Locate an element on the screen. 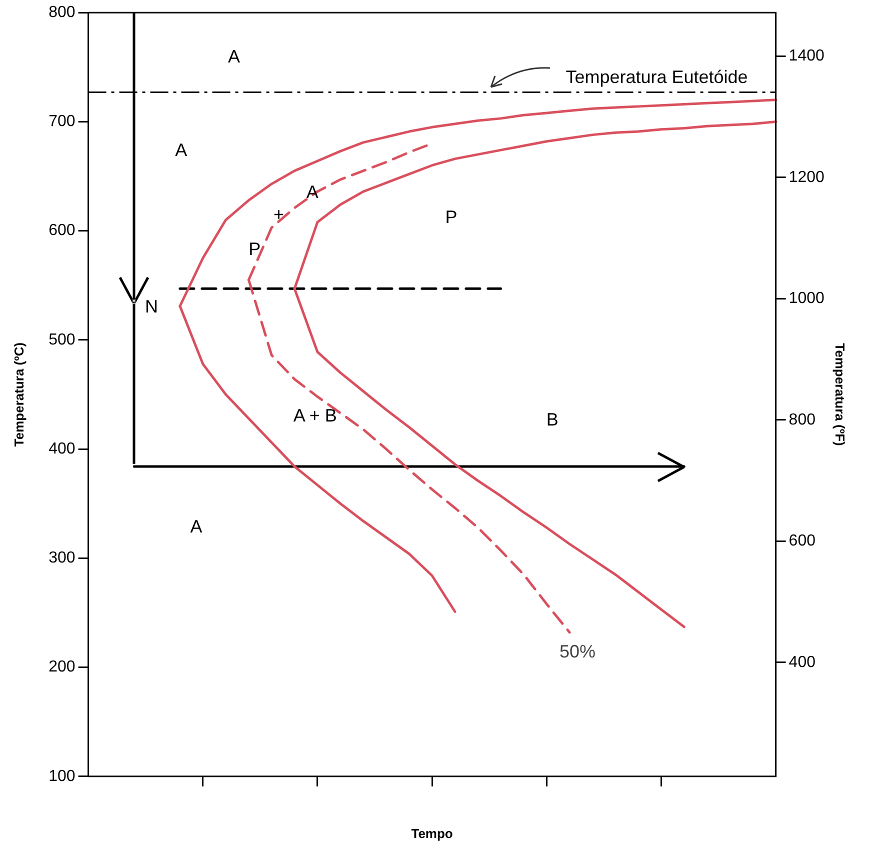  series-label: 50% is located at coordinates (578, 651).